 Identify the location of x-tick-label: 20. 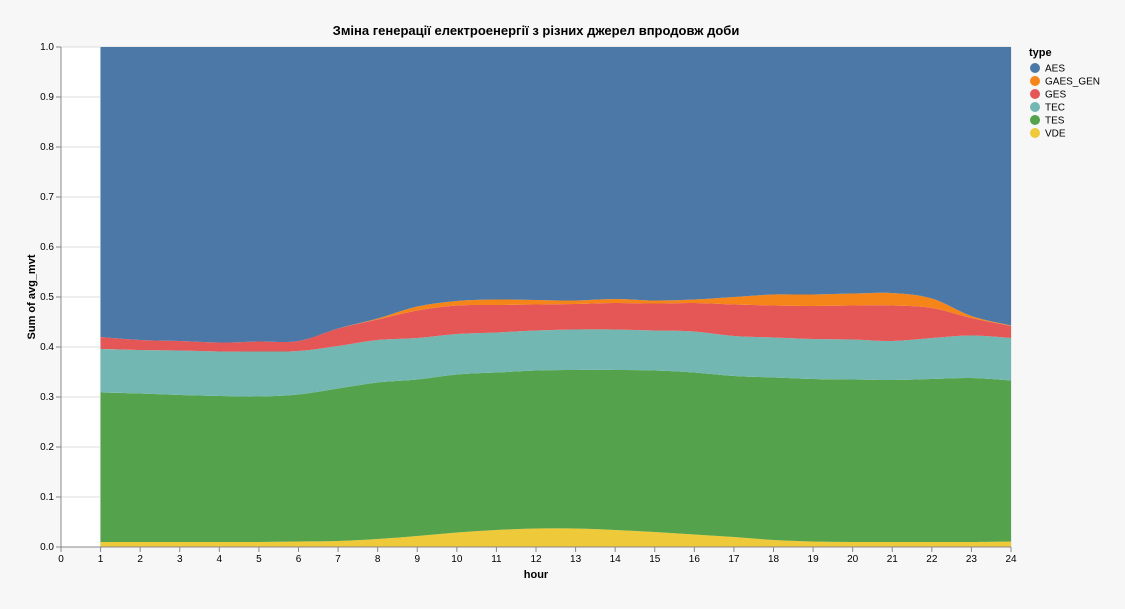
(853, 559).